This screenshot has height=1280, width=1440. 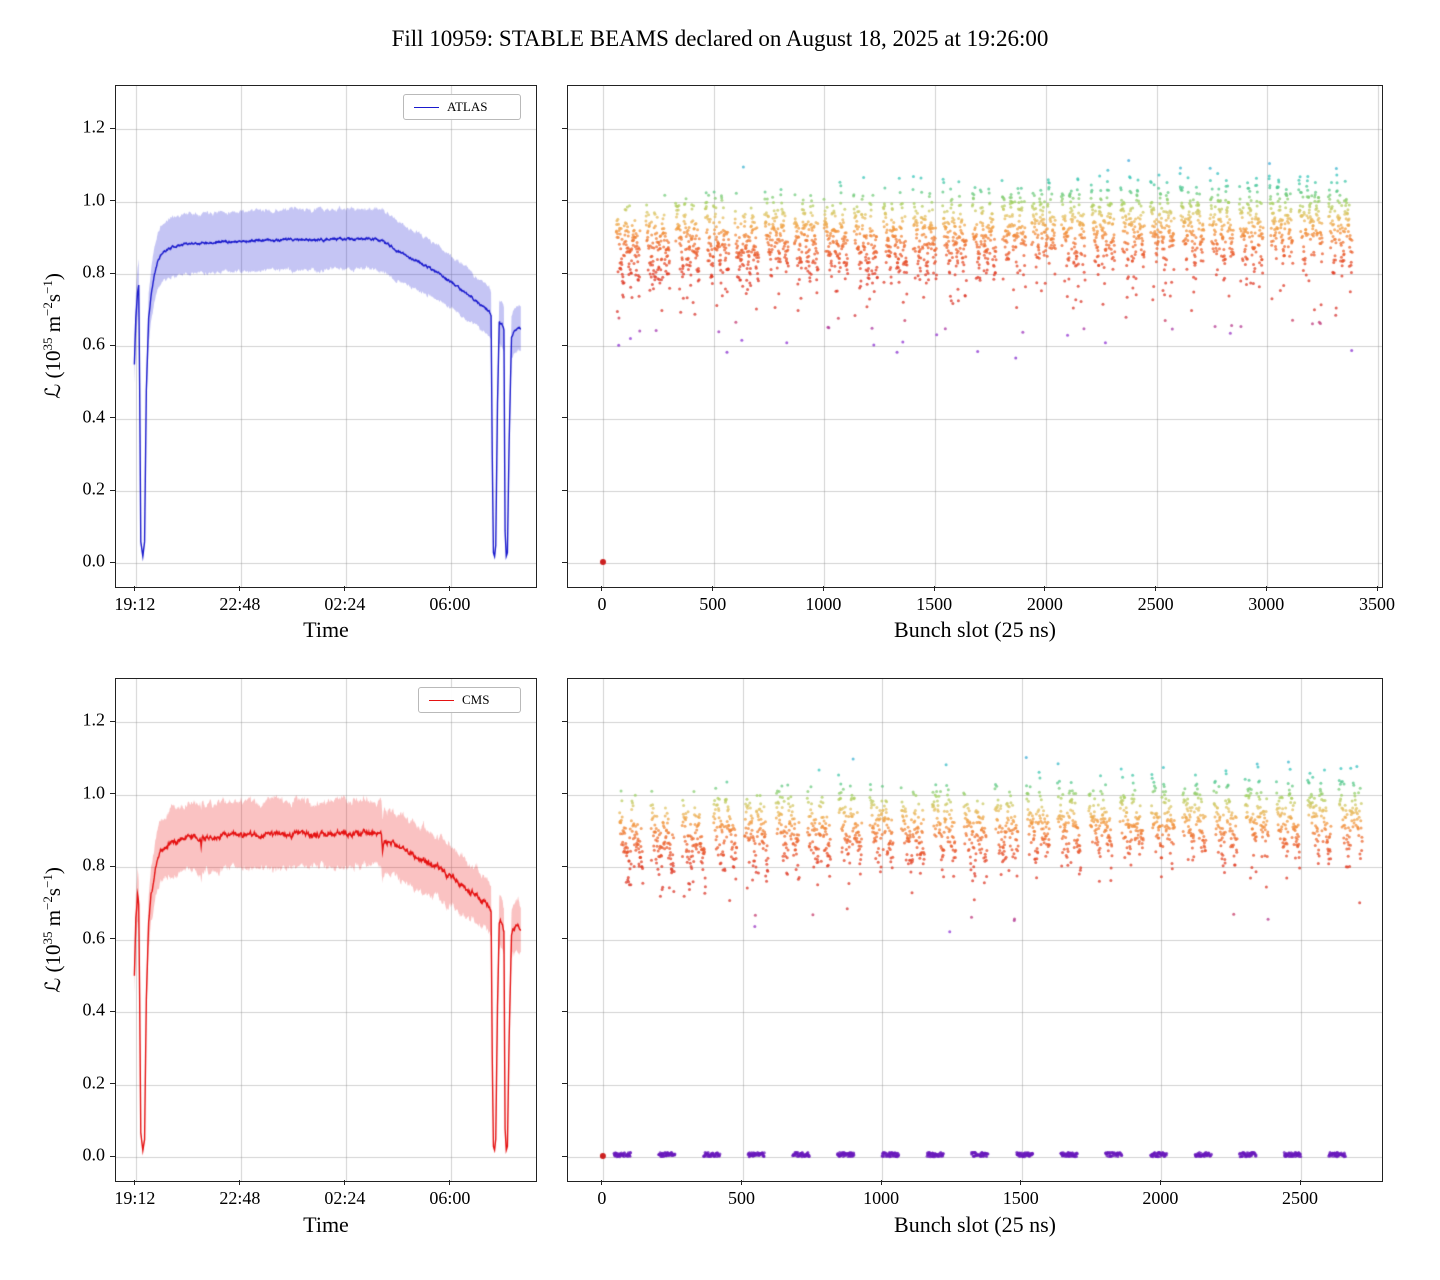 What do you see at coordinates (94, 271) in the screenshot?
I see `y-tick-label: 0.8` at bounding box center [94, 271].